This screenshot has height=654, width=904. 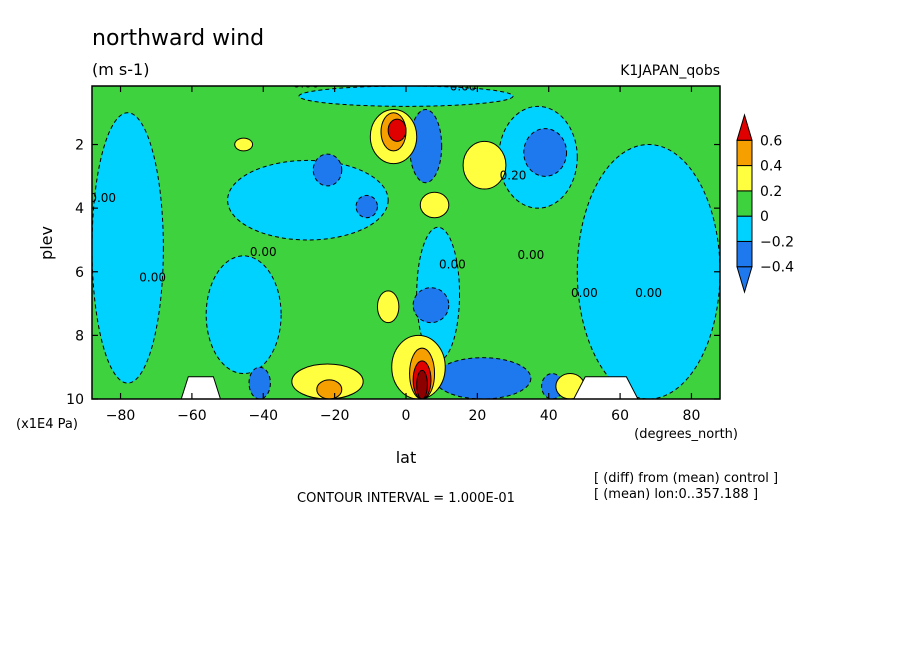 What do you see at coordinates (777, 268) in the screenshot?
I see `colorbar-label: −0.4` at bounding box center [777, 268].